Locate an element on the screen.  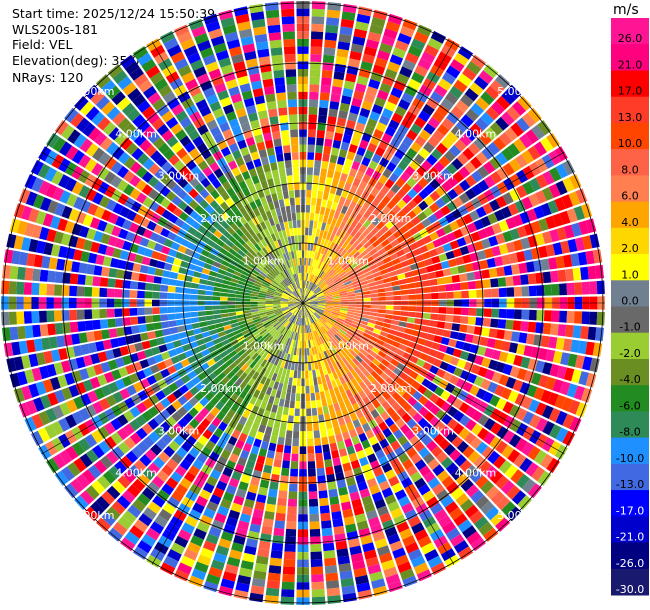
colorbar-swatch is located at coordinates (630, 372).